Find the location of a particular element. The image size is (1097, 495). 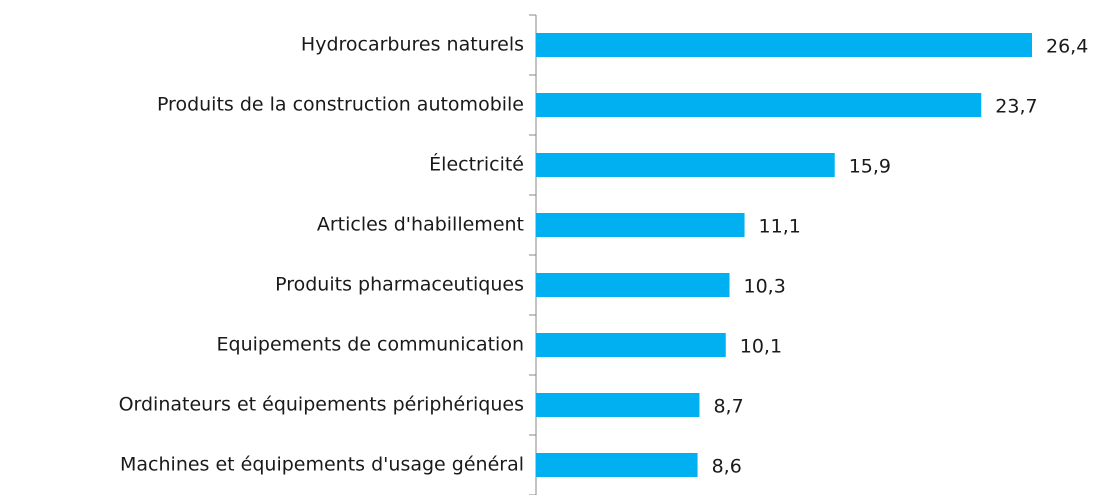

value-label: 8,6 is located at coordinates (727, 467).